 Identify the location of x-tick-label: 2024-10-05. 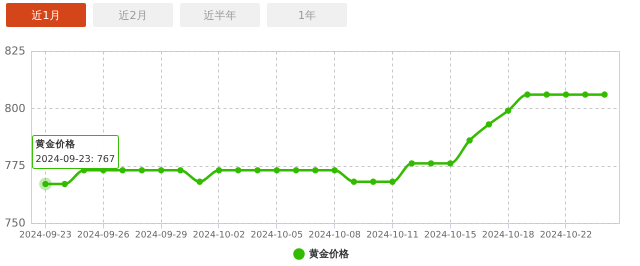
(276, 235).